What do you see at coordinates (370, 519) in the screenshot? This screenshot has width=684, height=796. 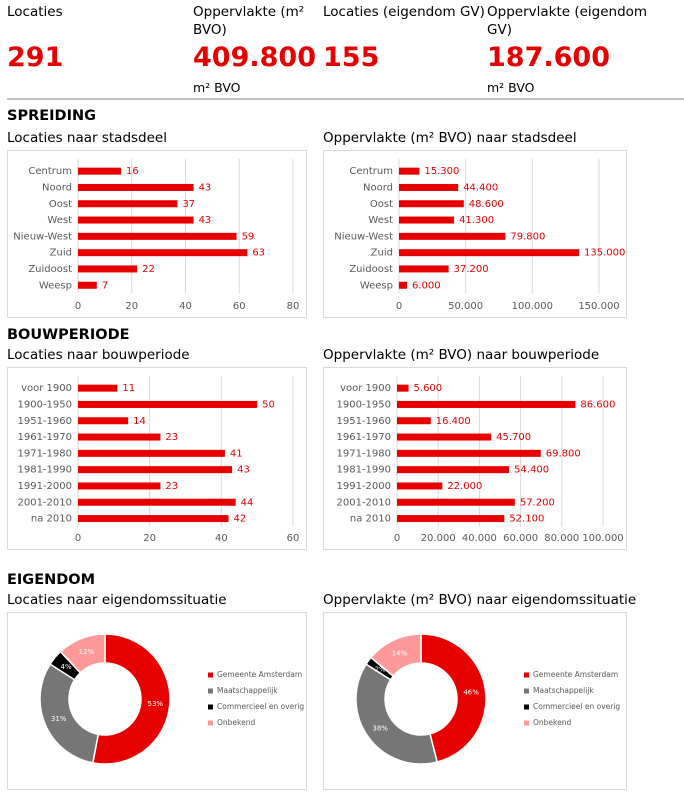 I see `category-label: na 2010` at bounding box center [370, 519].